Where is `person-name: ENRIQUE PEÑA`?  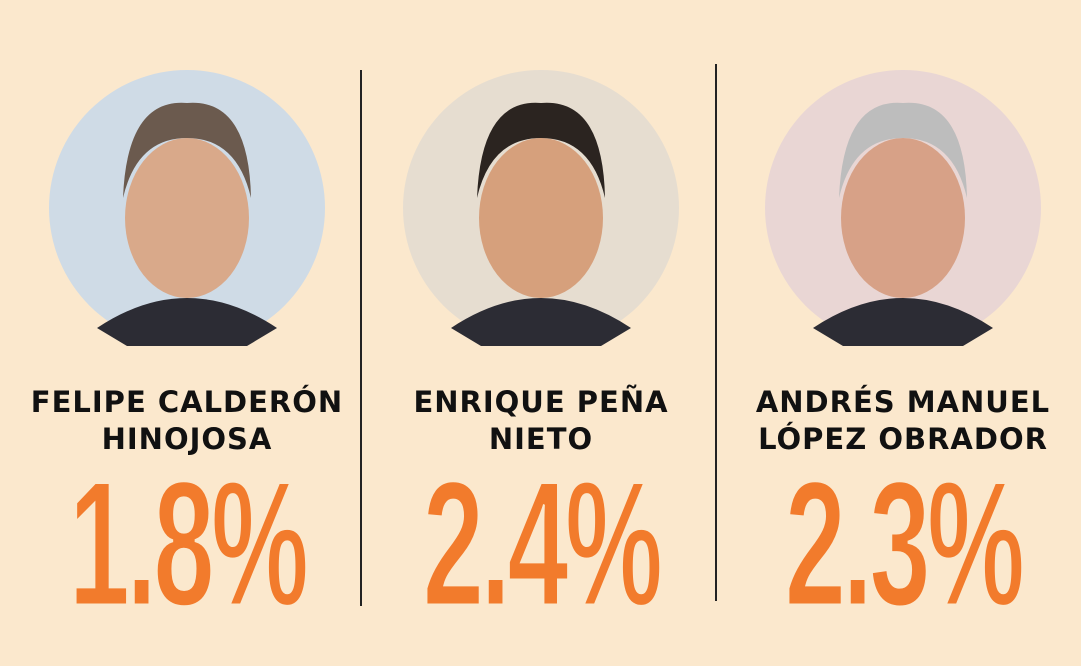
person-name: ENRIQUE PEÑA is located at coordinates (540, 402).